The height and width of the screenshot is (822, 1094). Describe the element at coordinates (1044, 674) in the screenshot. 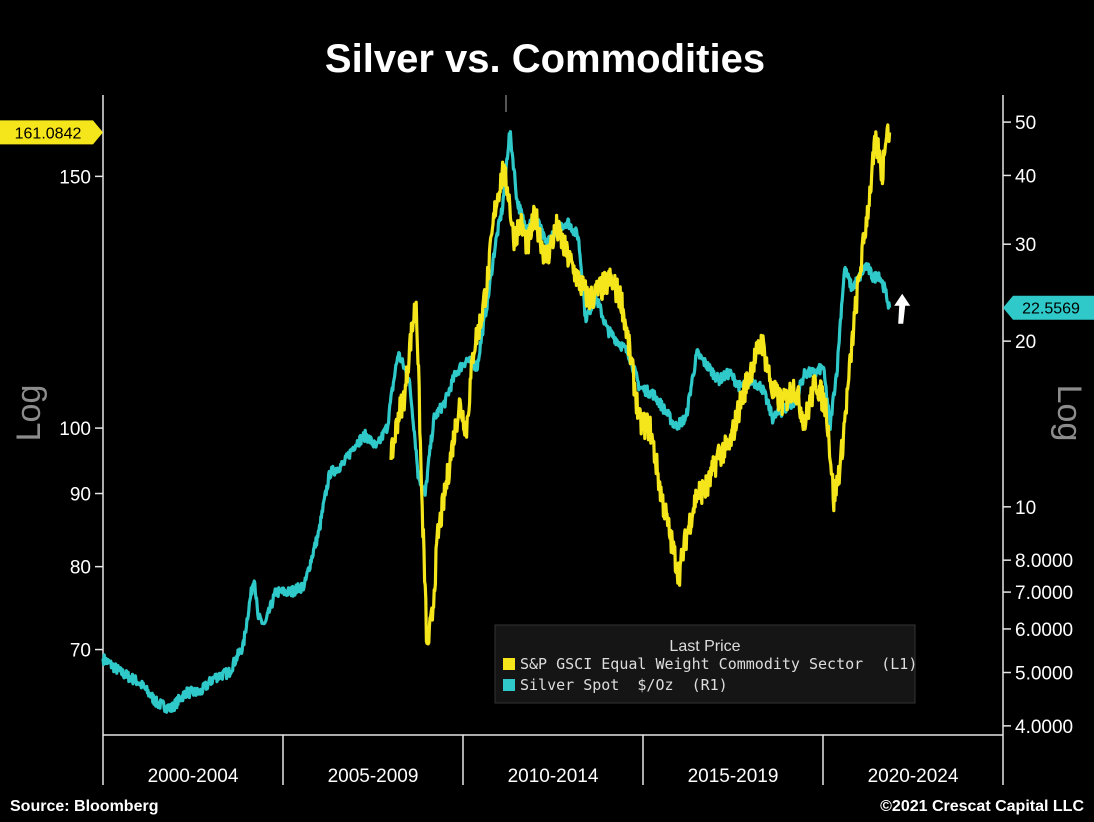

I see `right-tick-label: 5.0000` at that location.